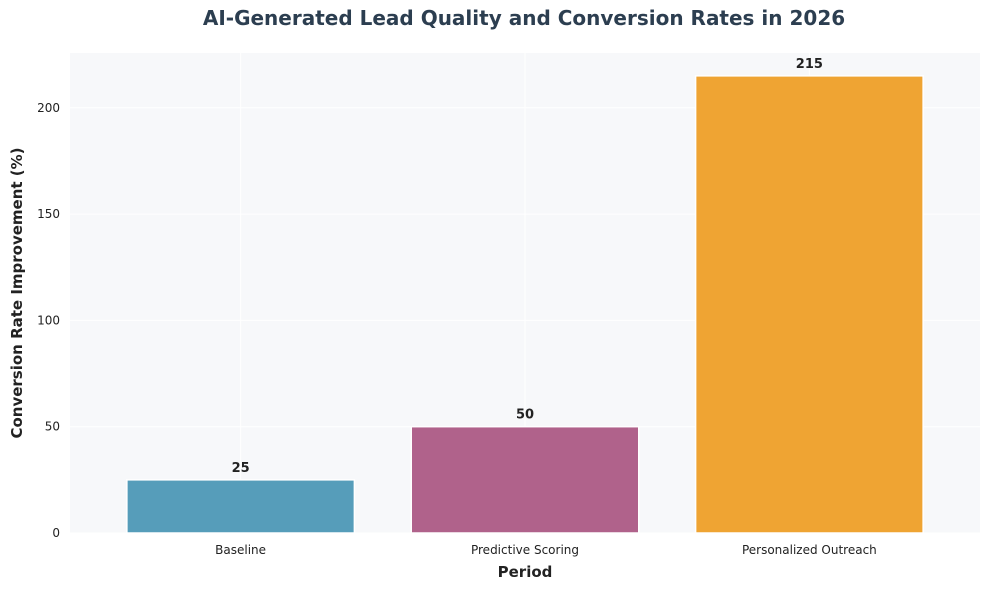 The height and width of the screenshot is (594, 989). I want to click on bar-value-label: 25, so click(241, 468).